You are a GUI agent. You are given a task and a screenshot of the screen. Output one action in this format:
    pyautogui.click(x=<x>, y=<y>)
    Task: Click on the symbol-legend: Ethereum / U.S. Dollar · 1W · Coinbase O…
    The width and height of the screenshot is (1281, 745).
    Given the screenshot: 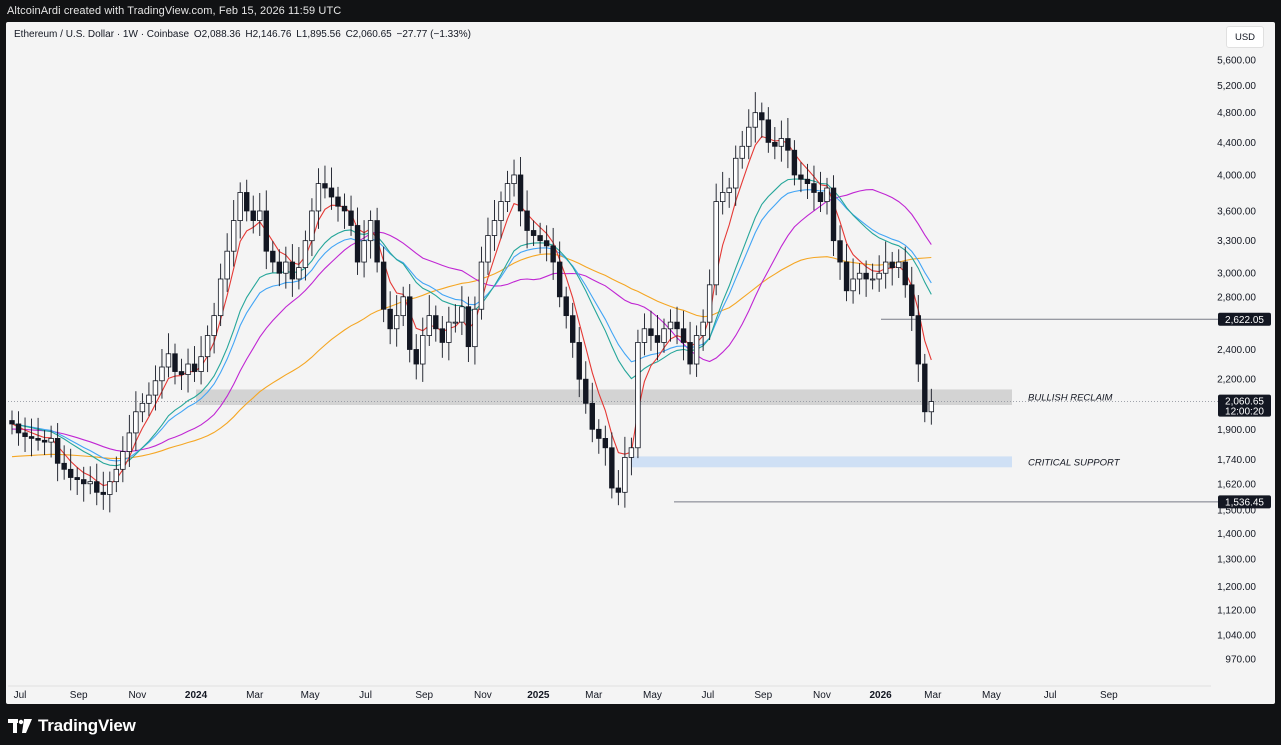 What is the action you would take?
    pyautogui.click(x=243, y=34)
    